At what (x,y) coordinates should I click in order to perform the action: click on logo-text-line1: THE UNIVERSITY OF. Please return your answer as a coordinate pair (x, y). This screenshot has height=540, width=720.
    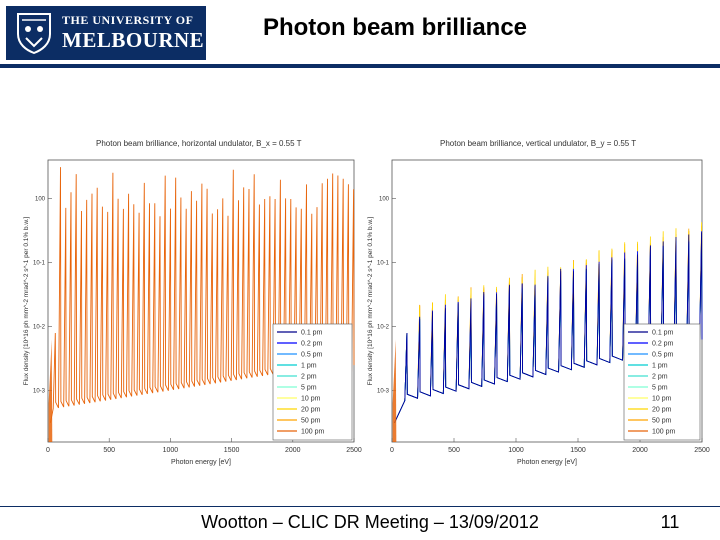
    Looking at the image, I should click on (128, 20).